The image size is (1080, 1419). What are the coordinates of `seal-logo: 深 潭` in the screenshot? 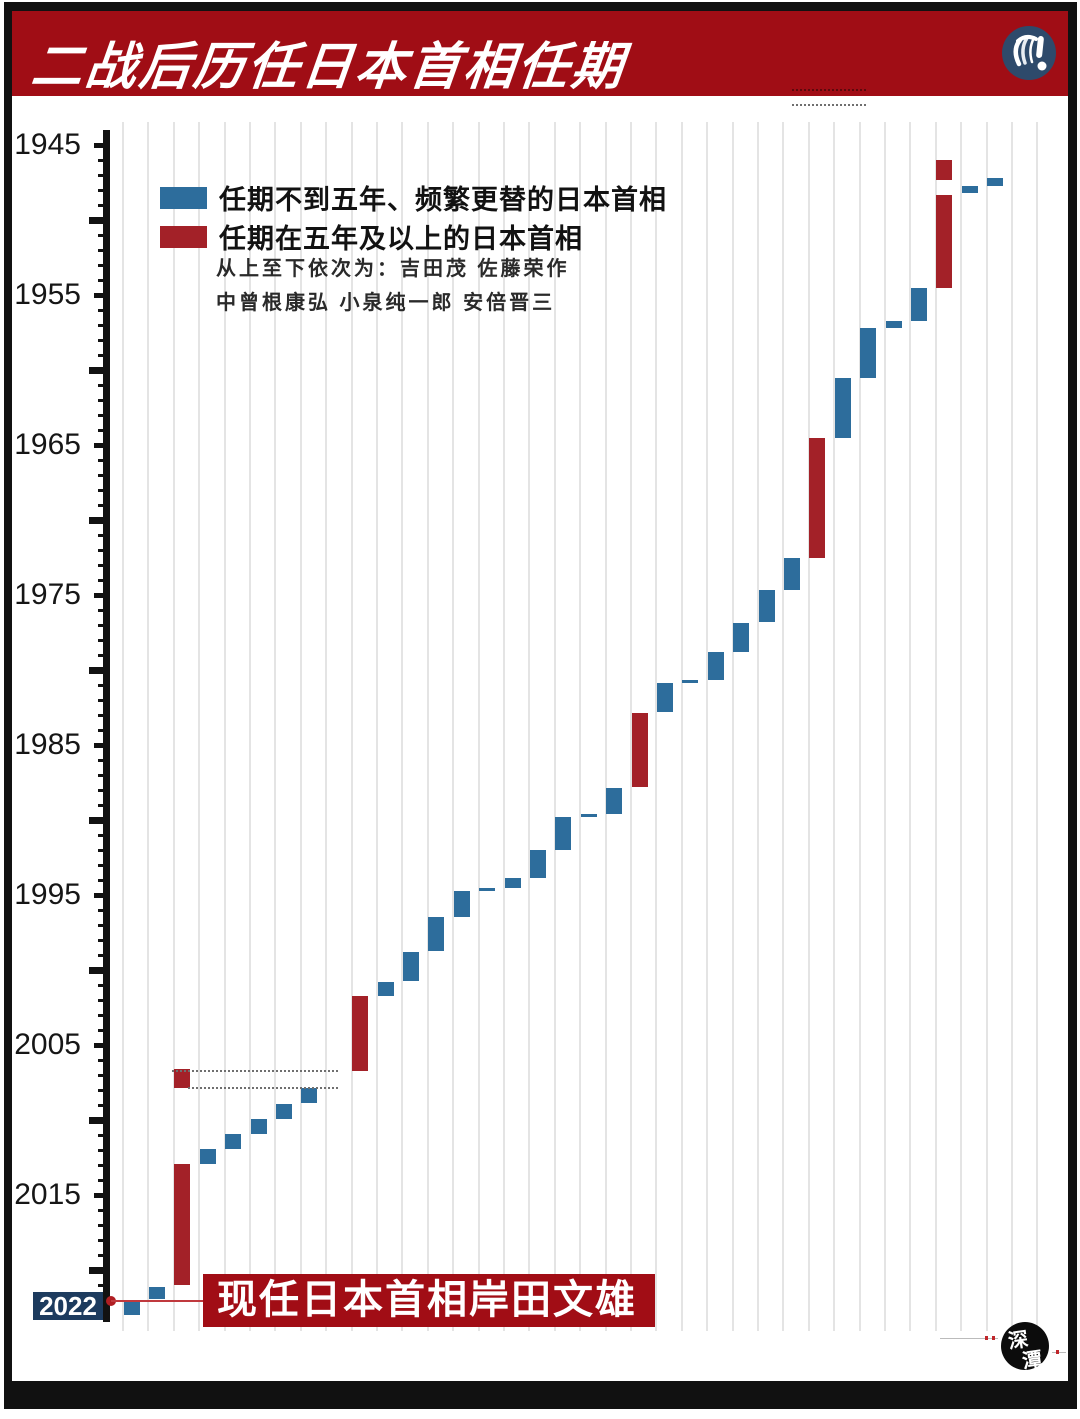 It's located at (1025, 1347).